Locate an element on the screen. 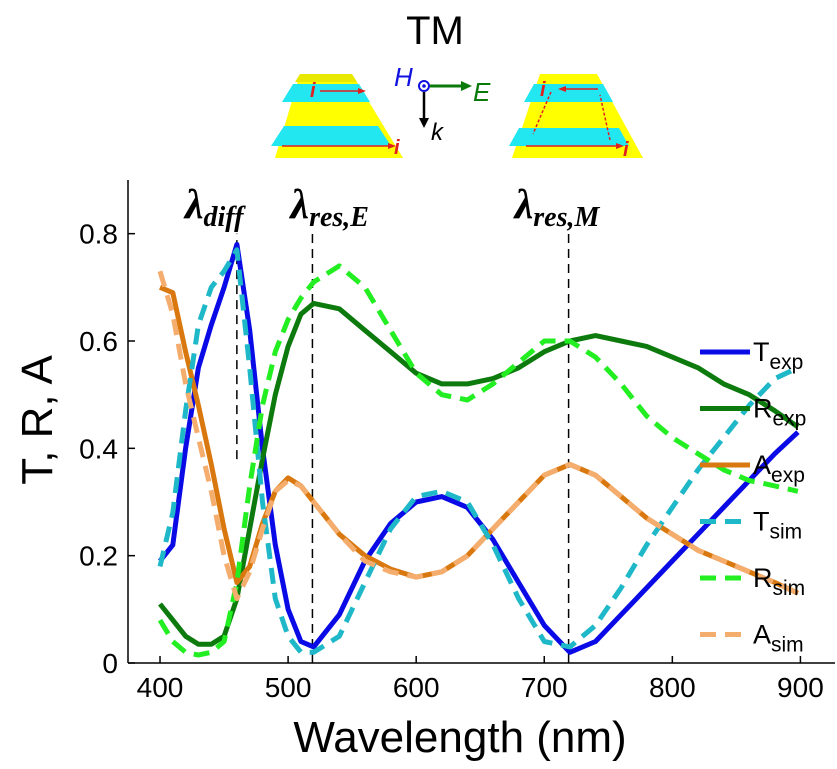 This screenshot has width=837, height=769. e-label: E is located at coordinates (482, 92).